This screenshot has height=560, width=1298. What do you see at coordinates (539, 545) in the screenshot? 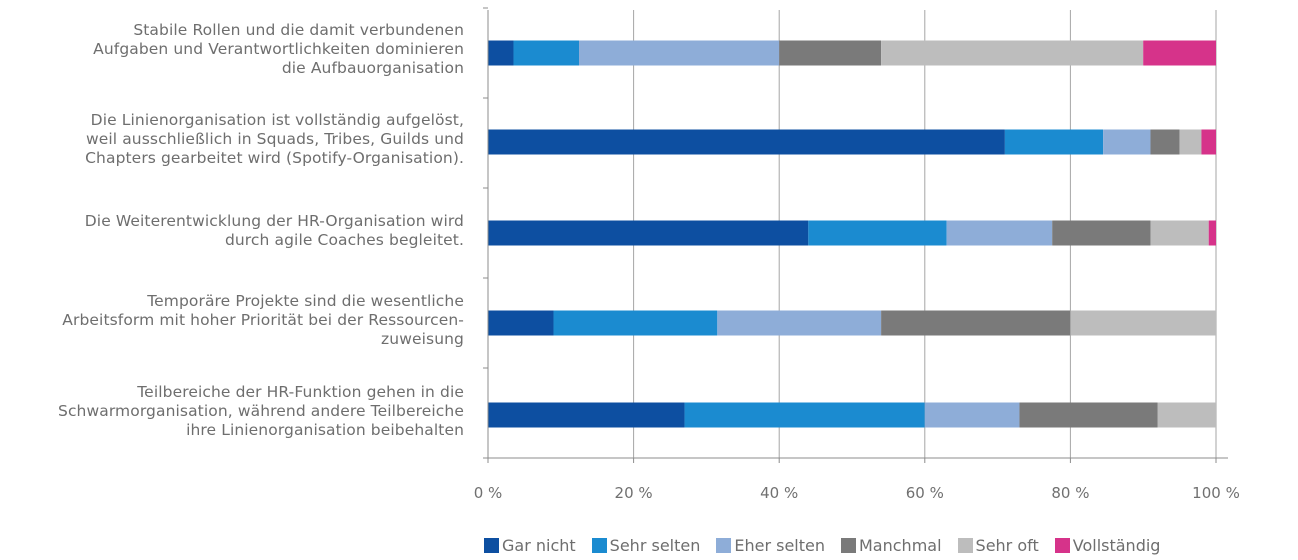
I see `legend-label: Gar nicht` at bounding box center [539, 545].